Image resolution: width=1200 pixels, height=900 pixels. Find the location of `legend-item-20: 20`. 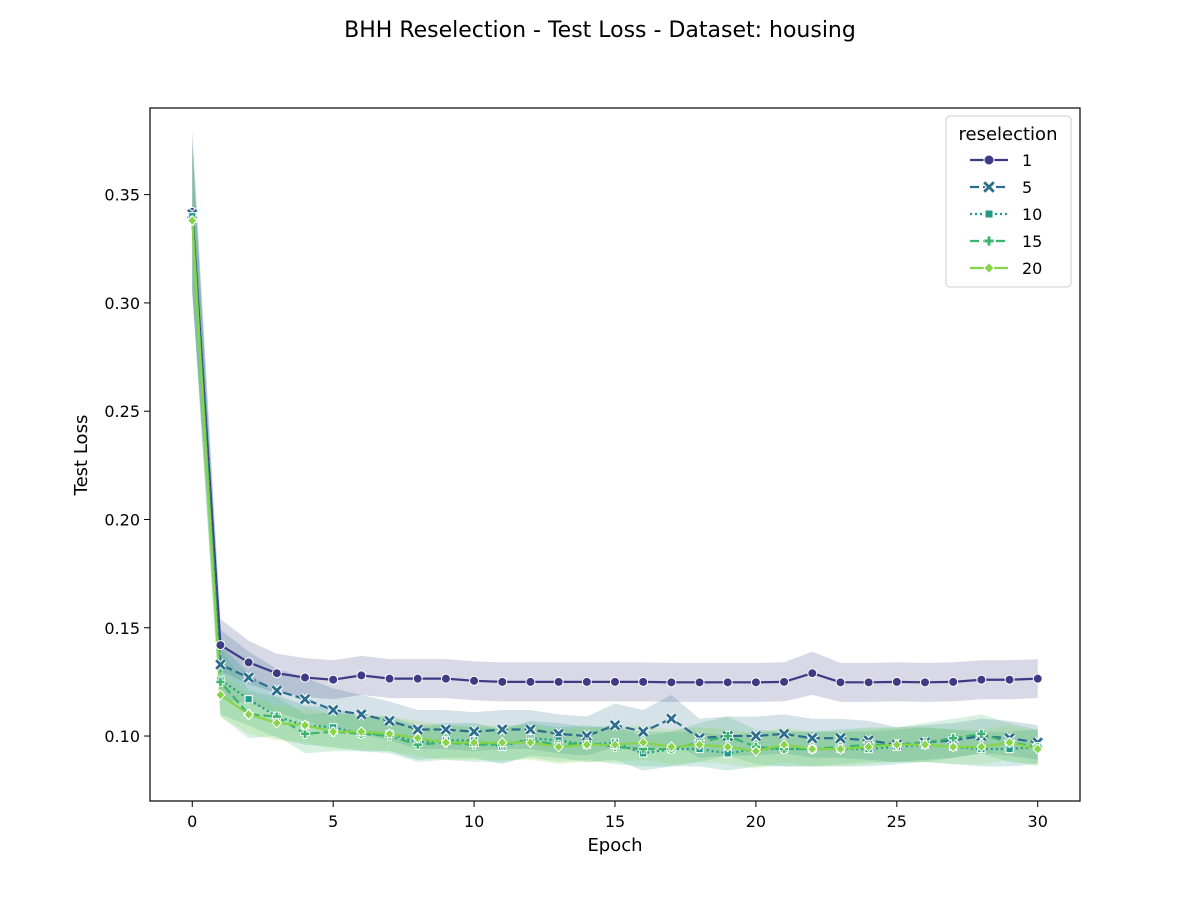

legend-item-20: 20 is located at coordinates (1006, 268).